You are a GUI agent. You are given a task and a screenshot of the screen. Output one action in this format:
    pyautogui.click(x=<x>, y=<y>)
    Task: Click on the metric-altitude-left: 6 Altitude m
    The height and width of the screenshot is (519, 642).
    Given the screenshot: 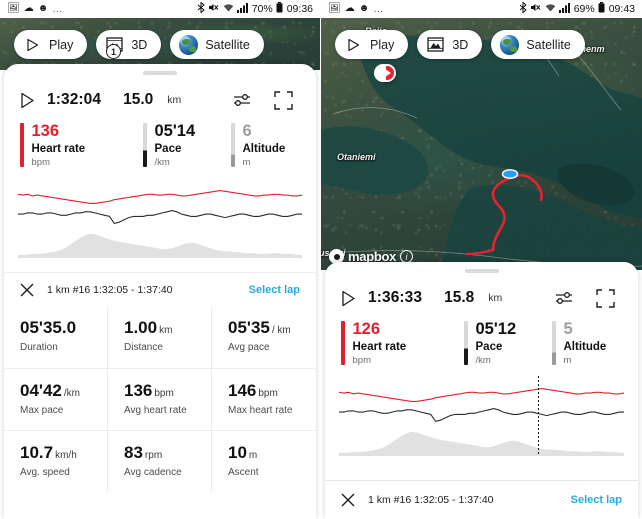 What is the action you would take?
    pyautogui.click(x=265, y=145)
    